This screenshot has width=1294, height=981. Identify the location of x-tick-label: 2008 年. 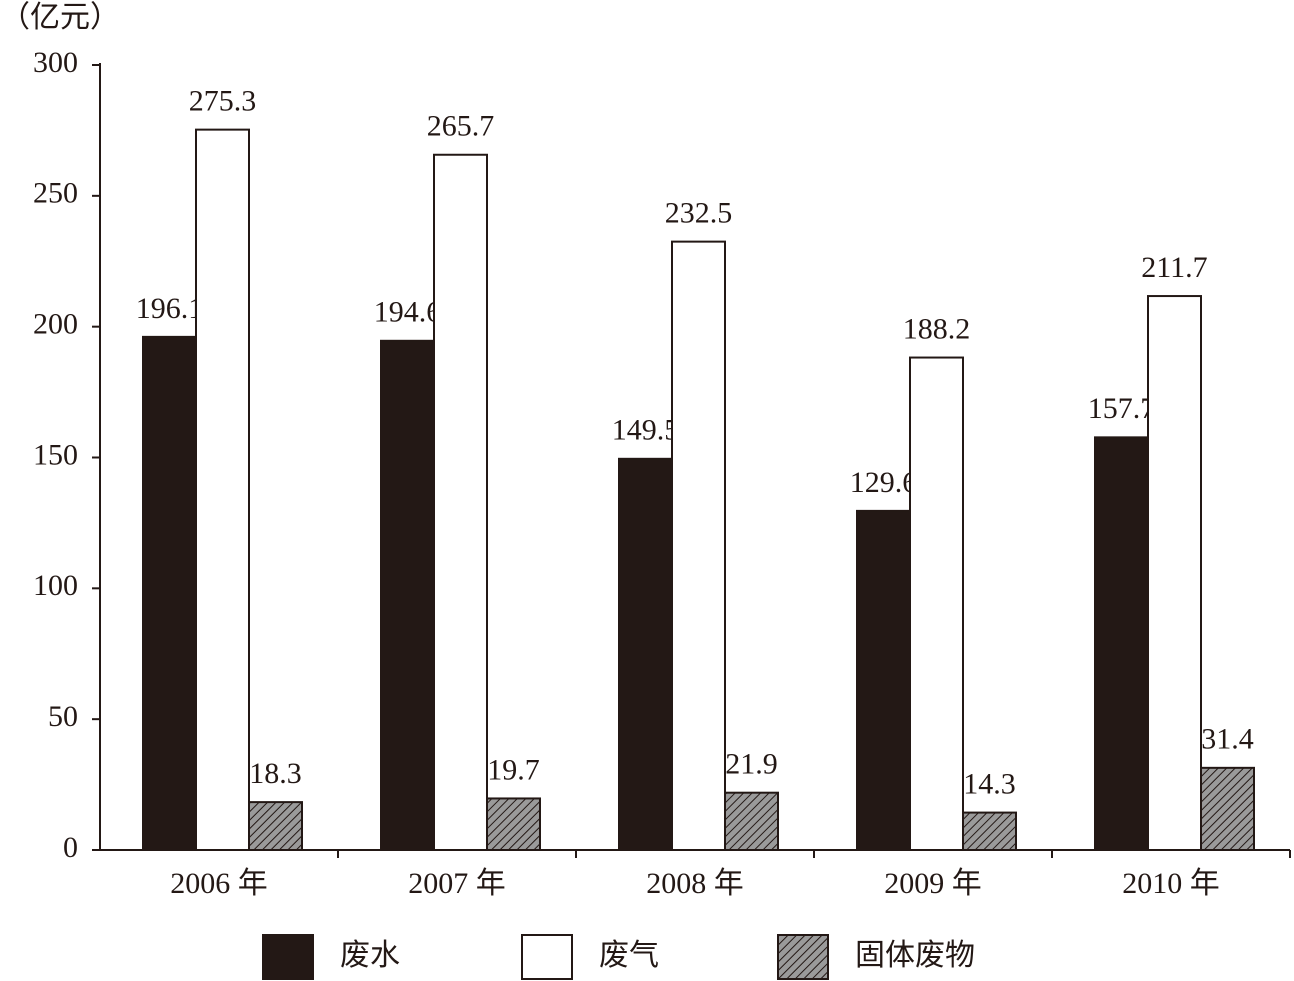
(695, 883).